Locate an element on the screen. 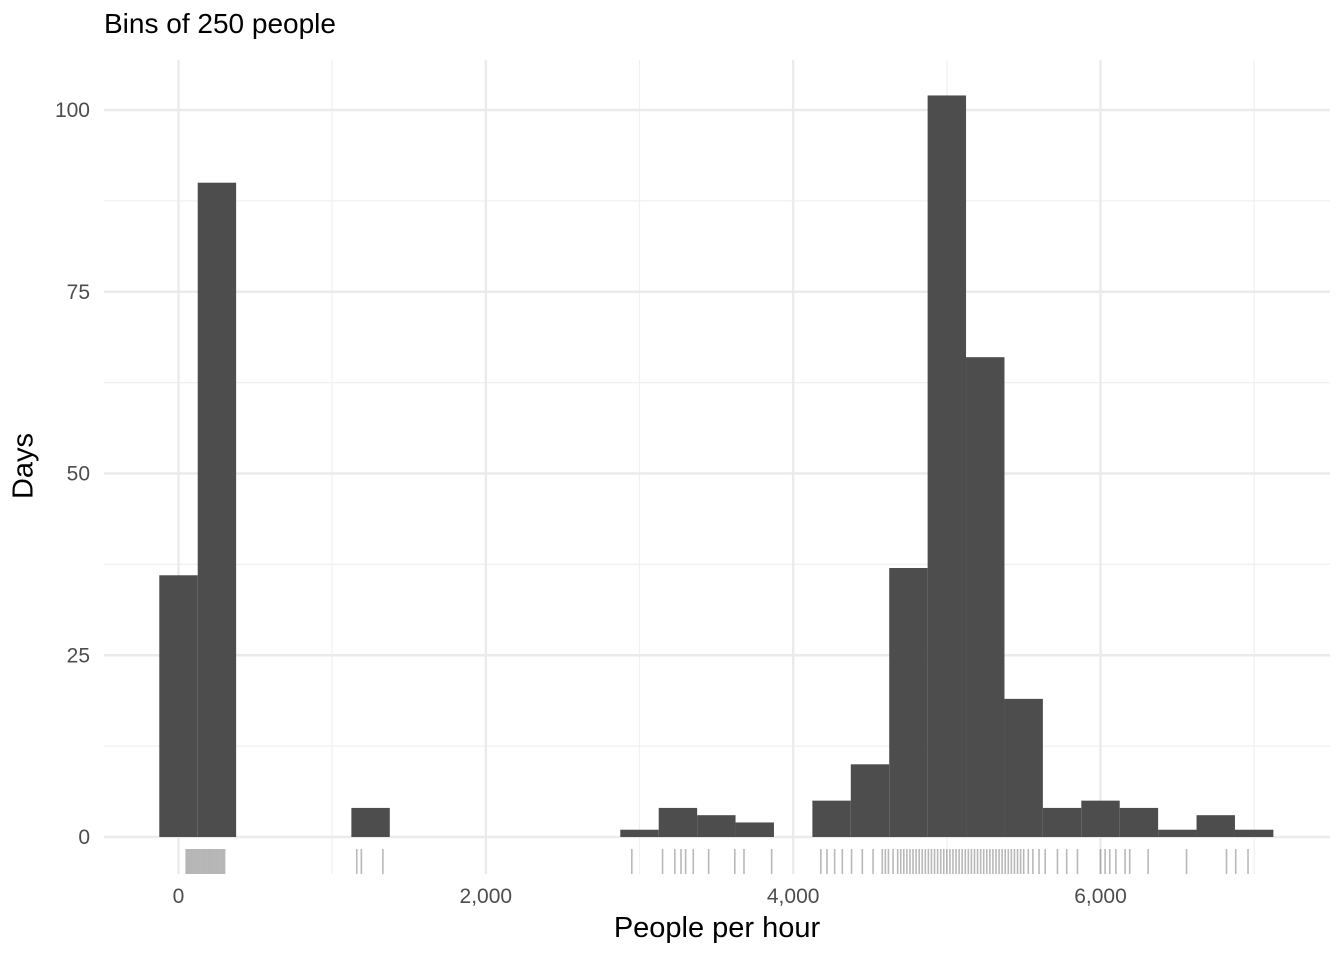  x-tick-label: 6,000 is located at coordinates (1100, 896).